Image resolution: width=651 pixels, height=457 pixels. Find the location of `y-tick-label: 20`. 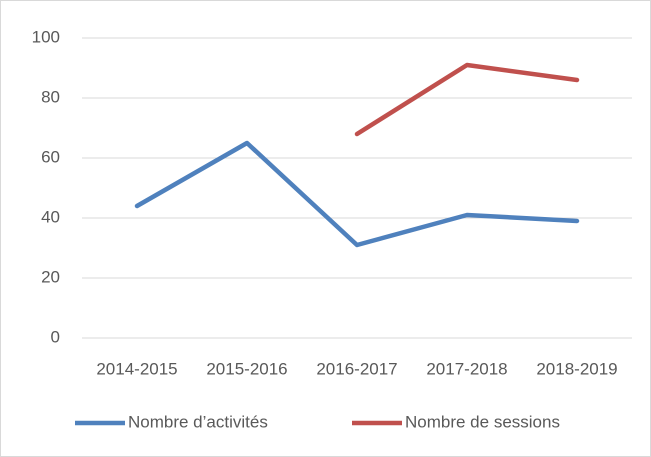

y-tick-label: 20 is located at coordinates (50, 276).